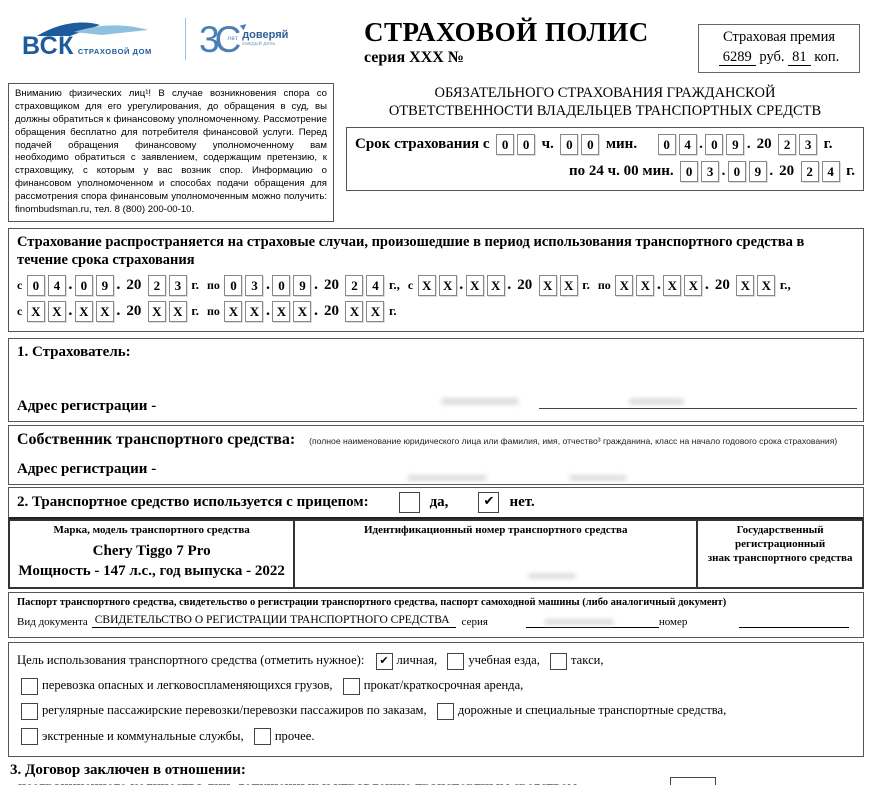 The width and height of the screenshot is (872, 785). I want to click on document-number-field, so click(794, 621).